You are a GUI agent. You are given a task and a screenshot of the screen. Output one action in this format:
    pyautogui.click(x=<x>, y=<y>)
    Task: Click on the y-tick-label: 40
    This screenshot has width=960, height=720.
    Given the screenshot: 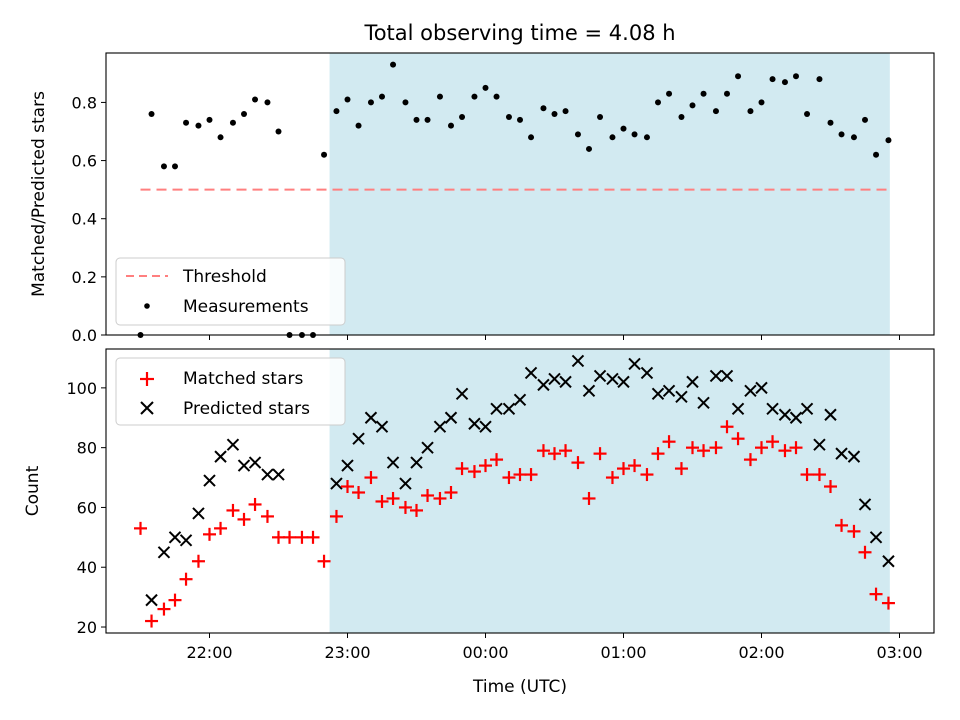 What is the action you would take?
    pyautogui.click(x=87, y=567)
    